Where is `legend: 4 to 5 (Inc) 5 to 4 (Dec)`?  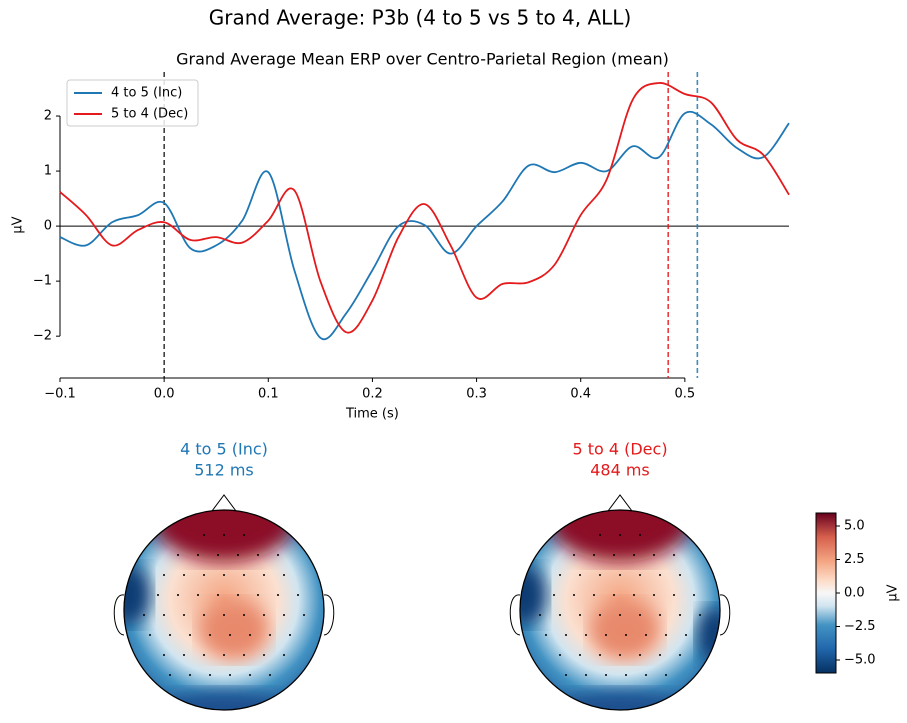
legend: 4 to 5 (Inc) 5 to 4 (Dec) is located at coordinates (132, 103).